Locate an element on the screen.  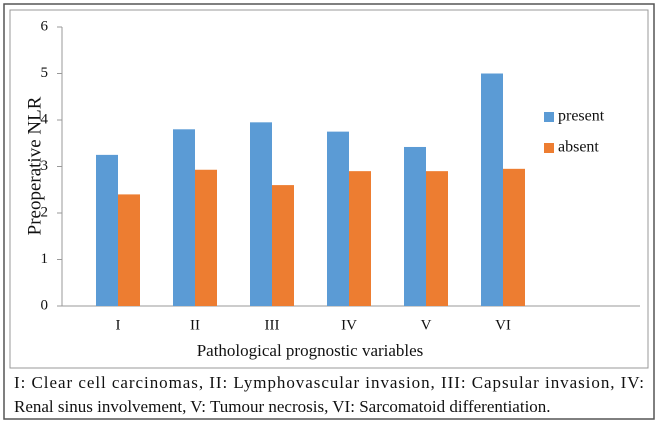
legend-label: present is located at coordinates (581, 116).